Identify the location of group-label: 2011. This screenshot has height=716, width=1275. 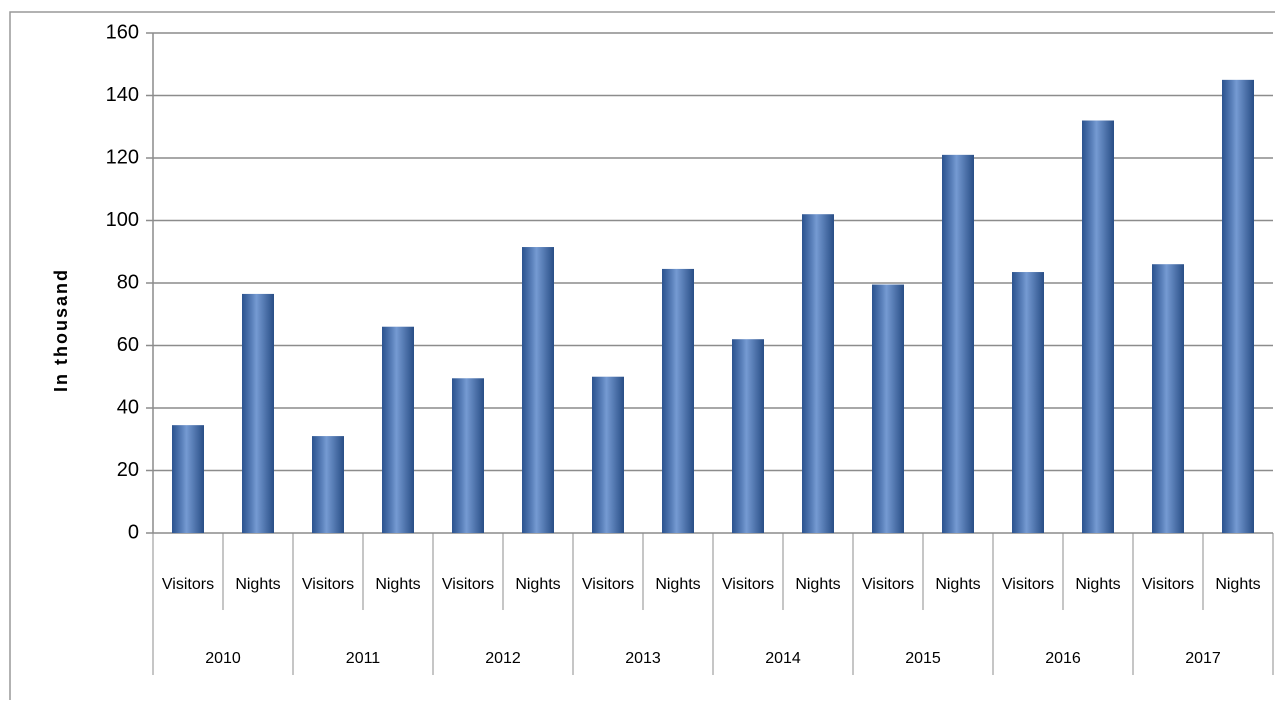
(363, 658).